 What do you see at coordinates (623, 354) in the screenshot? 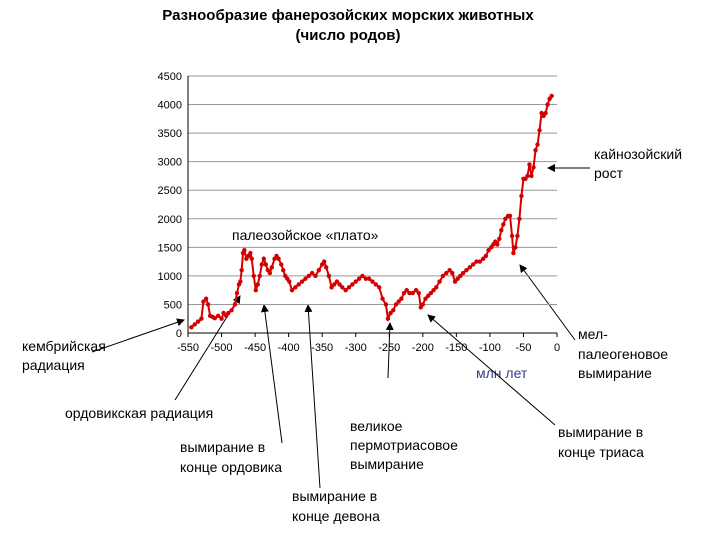
I see `annotation: палеогеновое` at bounding box center [623, 354].